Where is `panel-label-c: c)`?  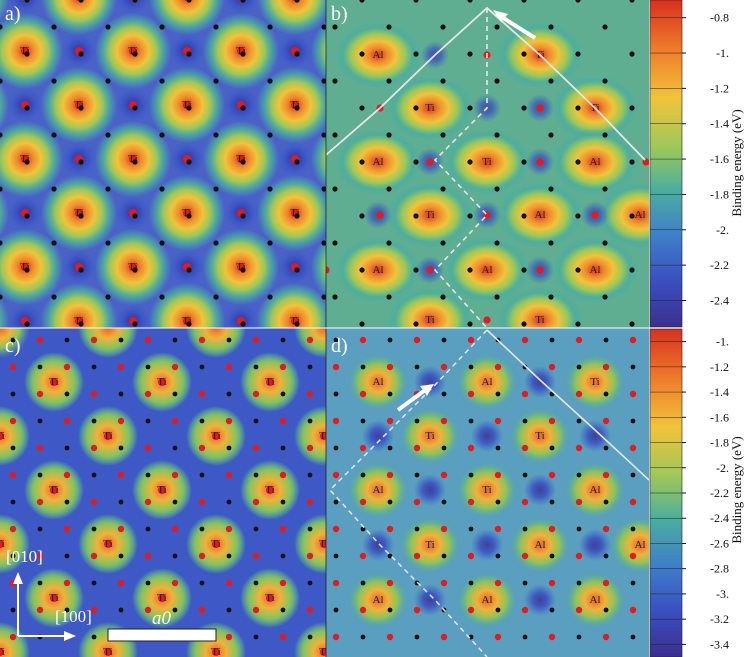 panel-label-c: c) is located at coordinates (13, 346).